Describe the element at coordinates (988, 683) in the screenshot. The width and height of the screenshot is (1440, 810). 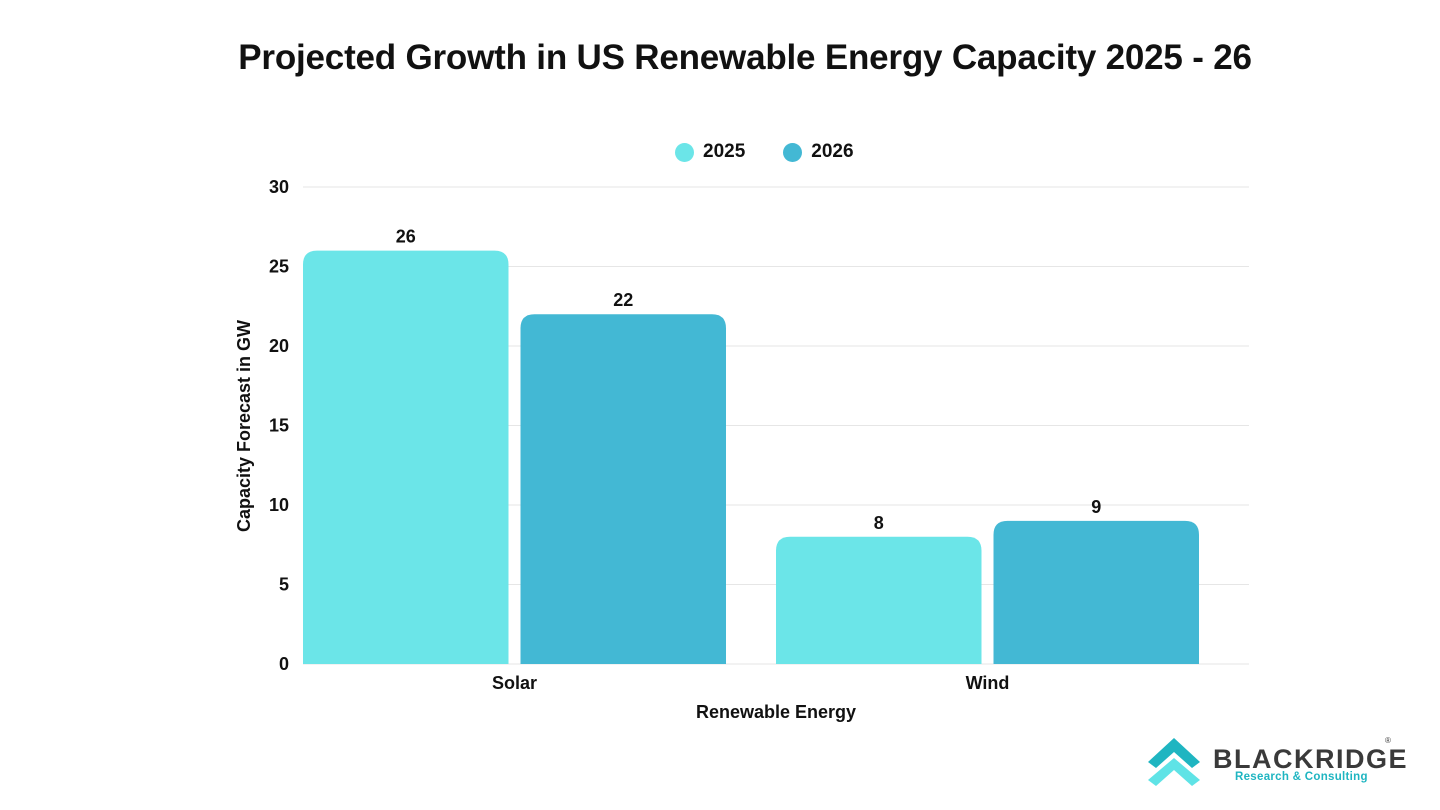
I see `x-tick-label: Wind` at that location.